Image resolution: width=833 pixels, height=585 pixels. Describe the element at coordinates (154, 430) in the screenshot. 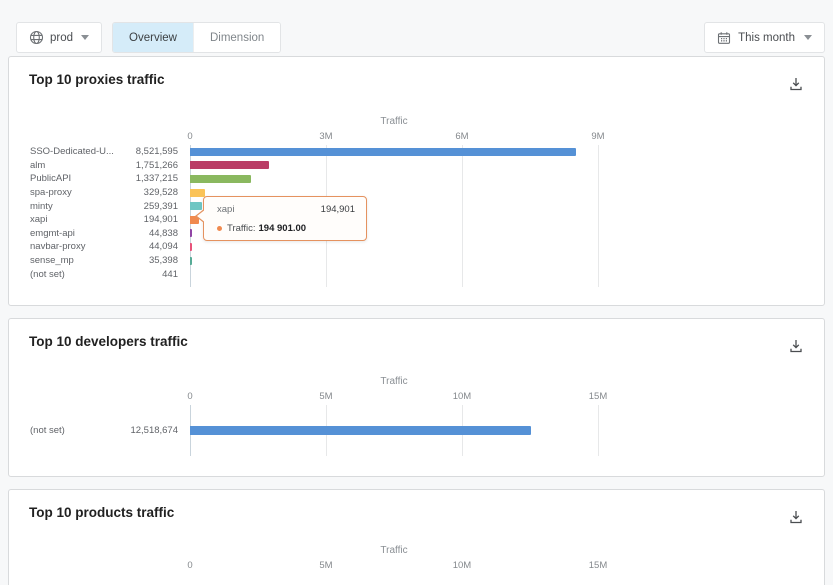

I see `row-value: 12,518,674` at that location.